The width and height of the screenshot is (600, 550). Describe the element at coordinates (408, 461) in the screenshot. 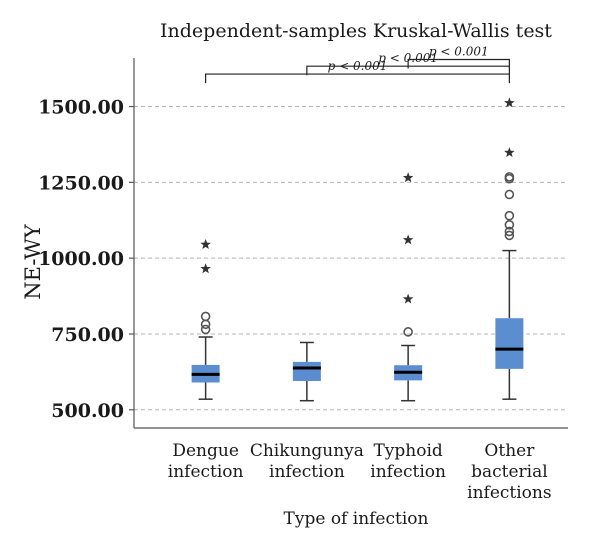

I see `x-tick-label: Typhoid infection` at that location.